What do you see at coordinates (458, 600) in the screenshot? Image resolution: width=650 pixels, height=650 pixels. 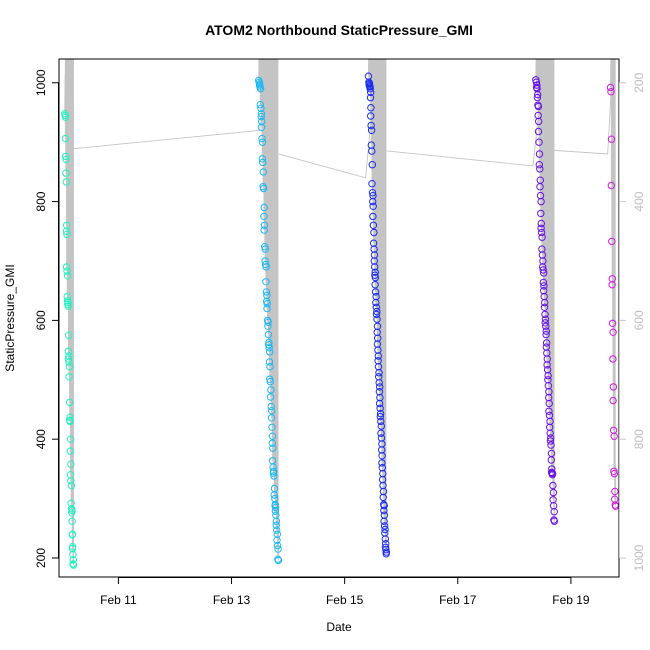 I see `x-tick-label: Feb 17` at bounding box center [458, 600].